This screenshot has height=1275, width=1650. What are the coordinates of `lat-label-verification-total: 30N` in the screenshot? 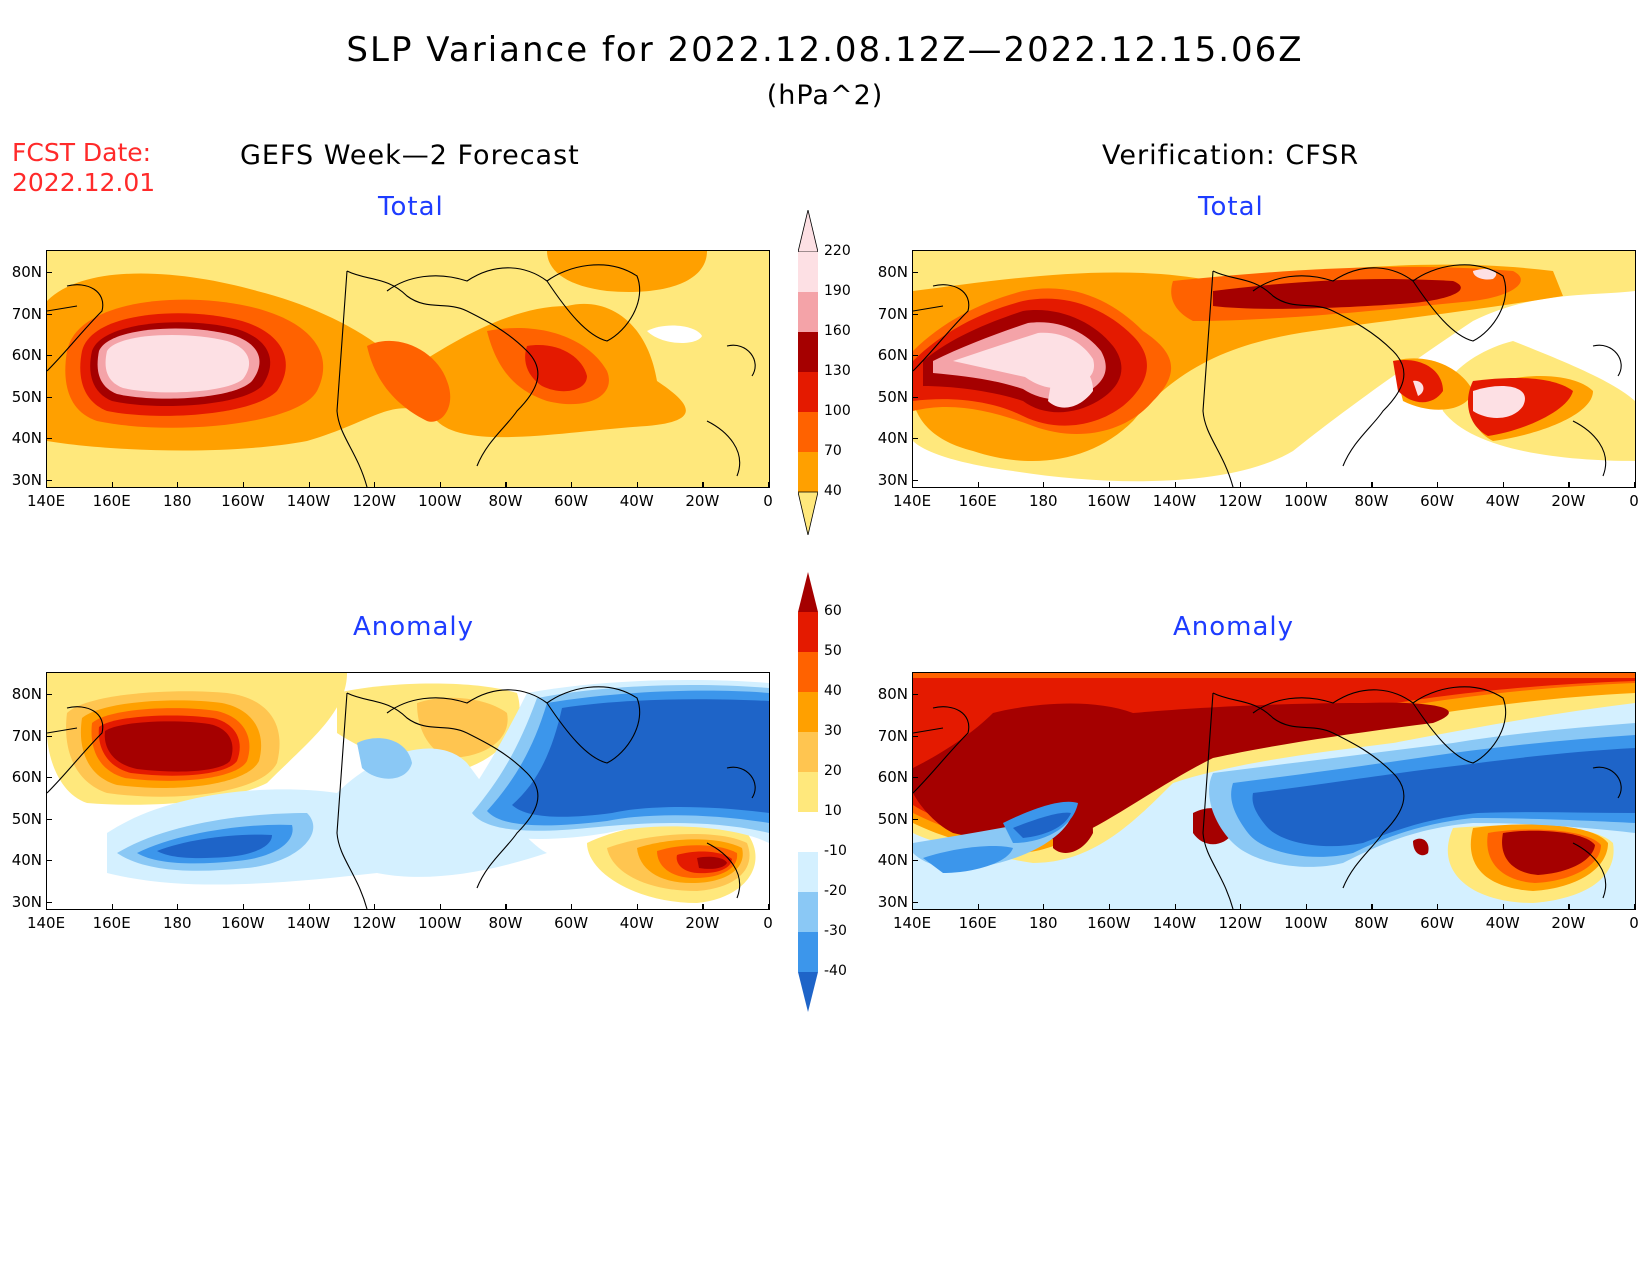 It's located at (892, 479).